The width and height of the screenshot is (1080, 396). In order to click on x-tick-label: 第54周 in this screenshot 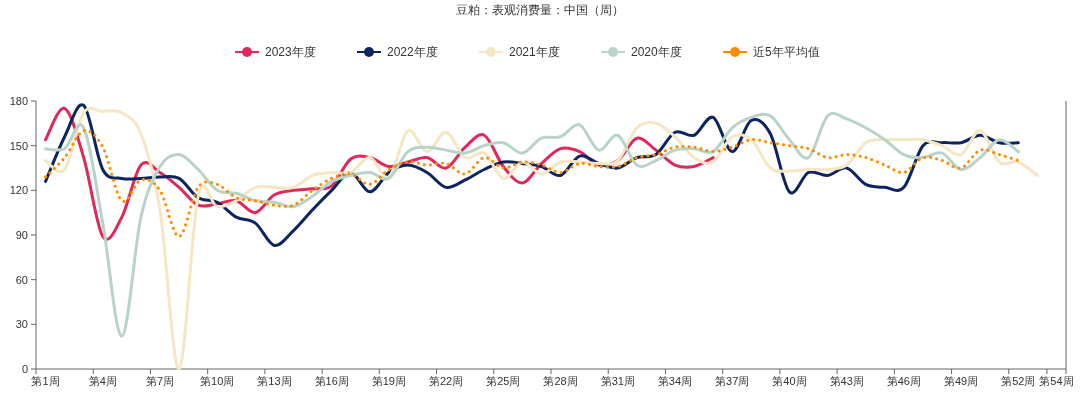, I will do `click(1056, 381)`.